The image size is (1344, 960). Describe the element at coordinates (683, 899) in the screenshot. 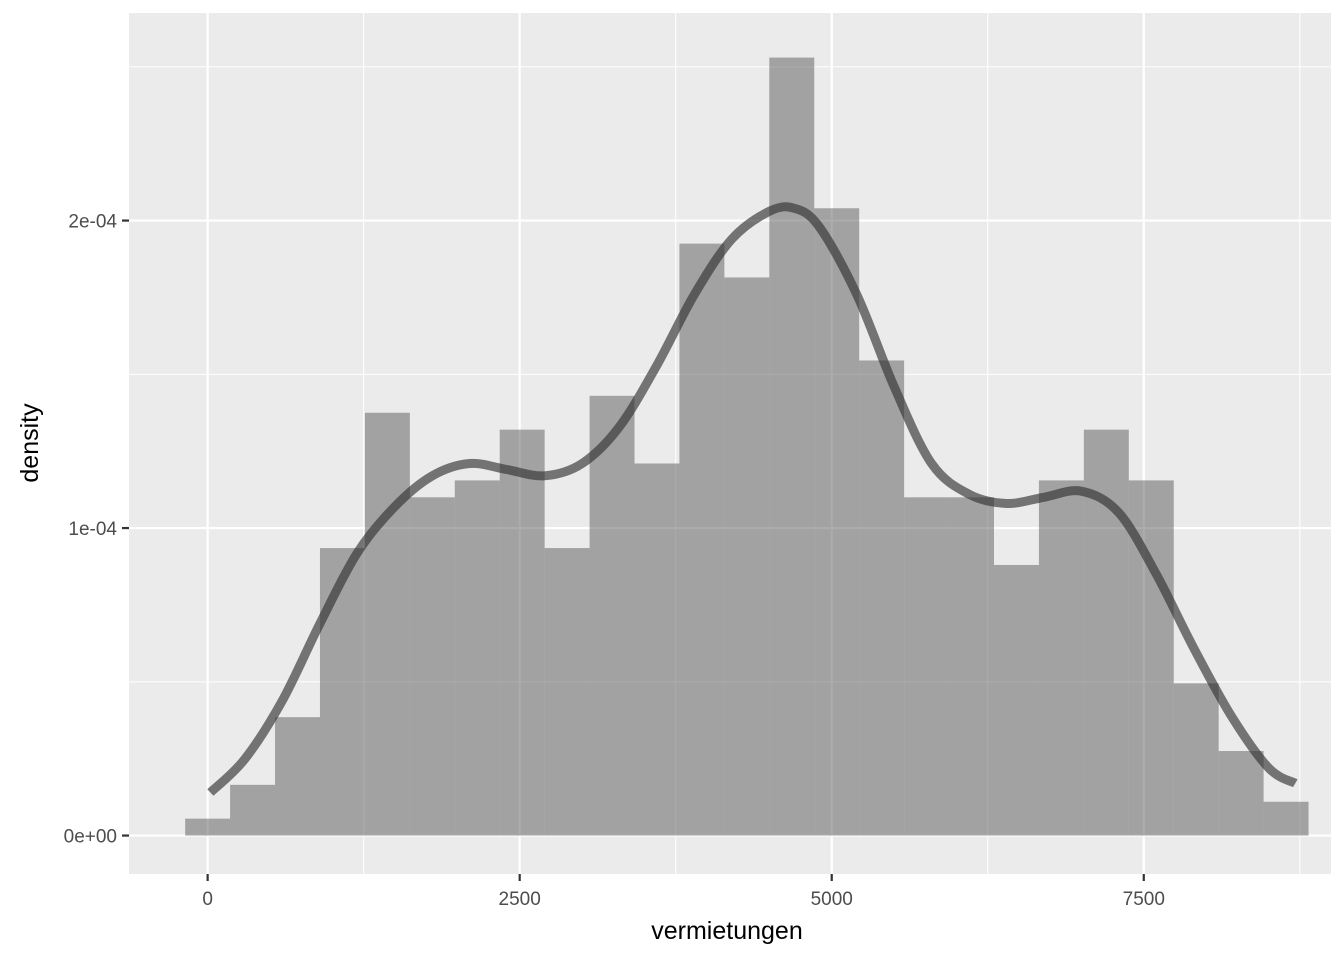

I see `x-tick-labels: 0 2500 5000 7500` at that location.